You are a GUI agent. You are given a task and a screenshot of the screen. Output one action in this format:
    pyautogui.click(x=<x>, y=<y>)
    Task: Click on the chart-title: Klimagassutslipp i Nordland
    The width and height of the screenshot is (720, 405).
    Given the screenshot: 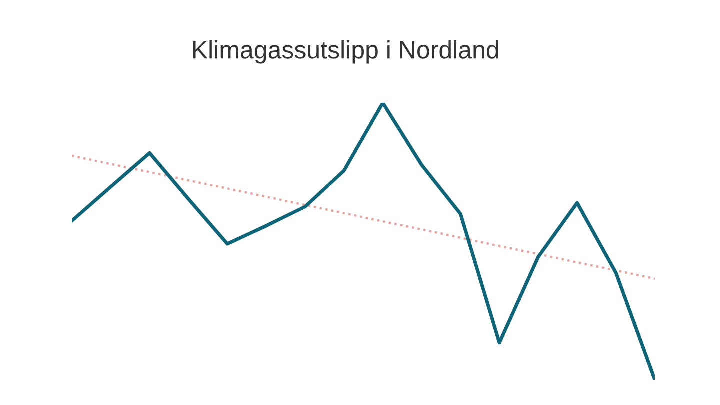 What is the action you would take?
    pyautogui.click(x=345, y=52)
    